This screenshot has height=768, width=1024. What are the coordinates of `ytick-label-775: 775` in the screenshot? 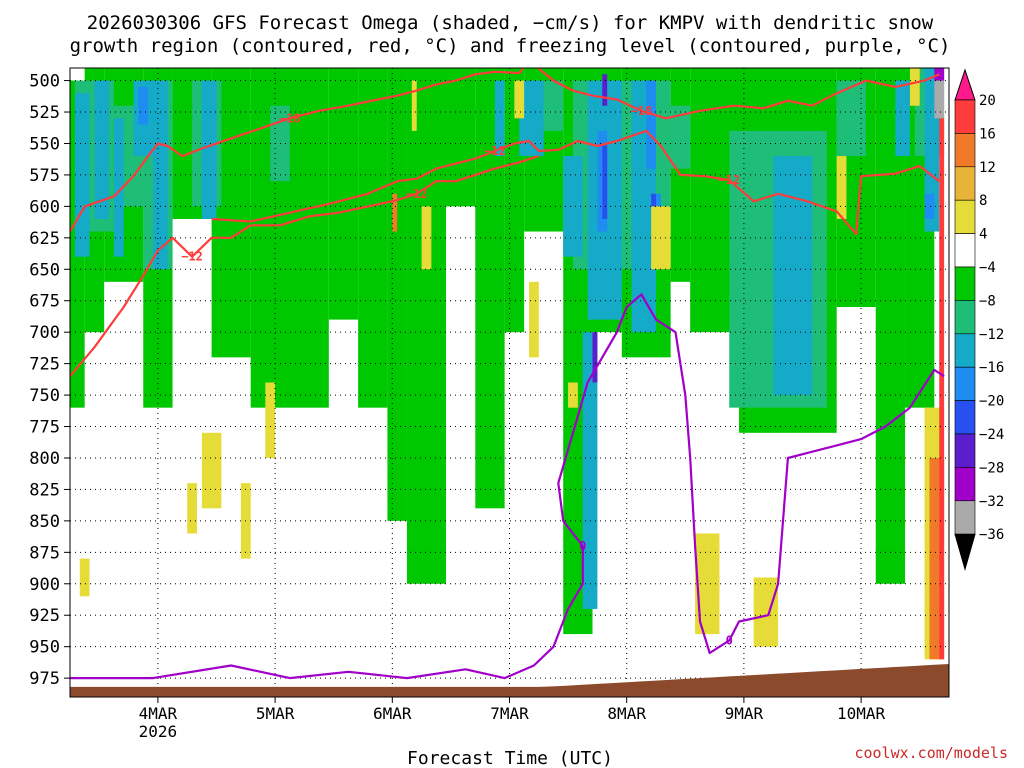 It's located at (44, 428).